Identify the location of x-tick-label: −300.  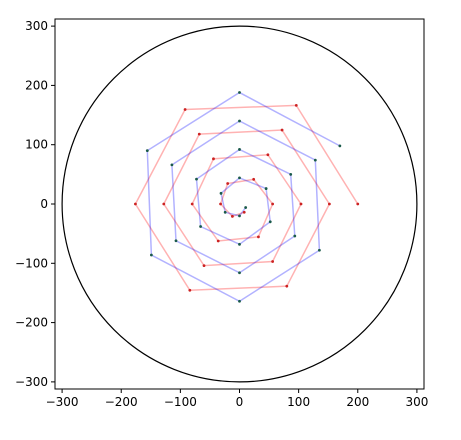
(62, 402).